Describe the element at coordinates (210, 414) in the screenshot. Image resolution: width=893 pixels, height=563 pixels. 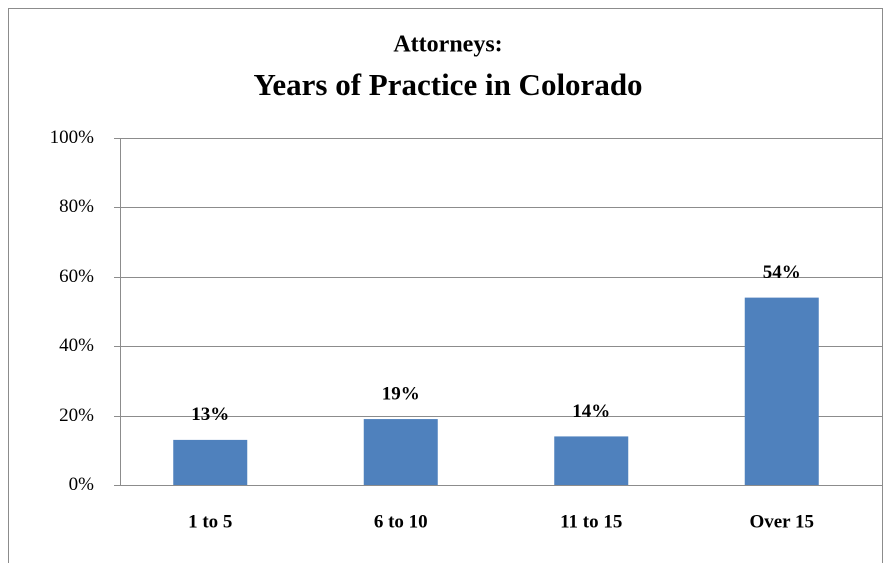
I see `data-label: 13%` at that location.